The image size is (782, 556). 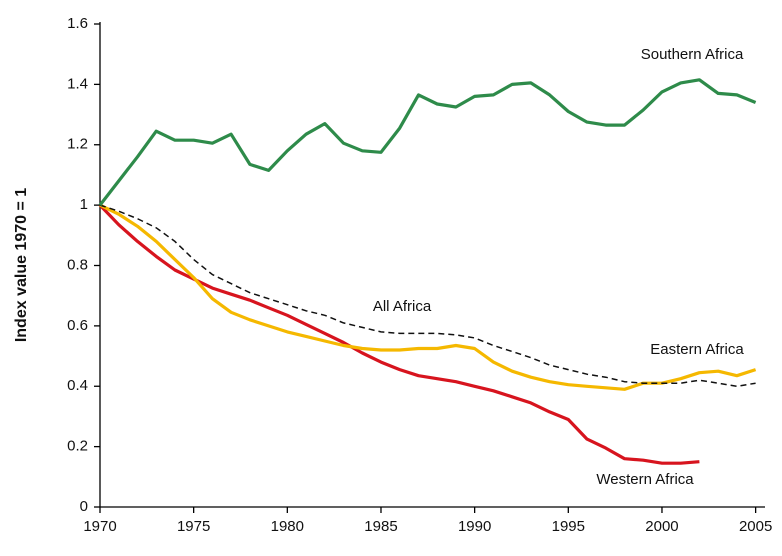 I want to click on x-tick-label: 1975, so click(x=193, y=526).